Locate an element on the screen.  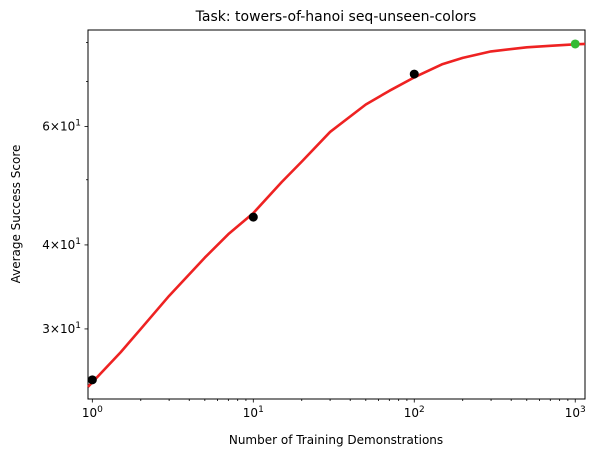
y-tick-label: 6×101 is located at coordinates (61, 126).